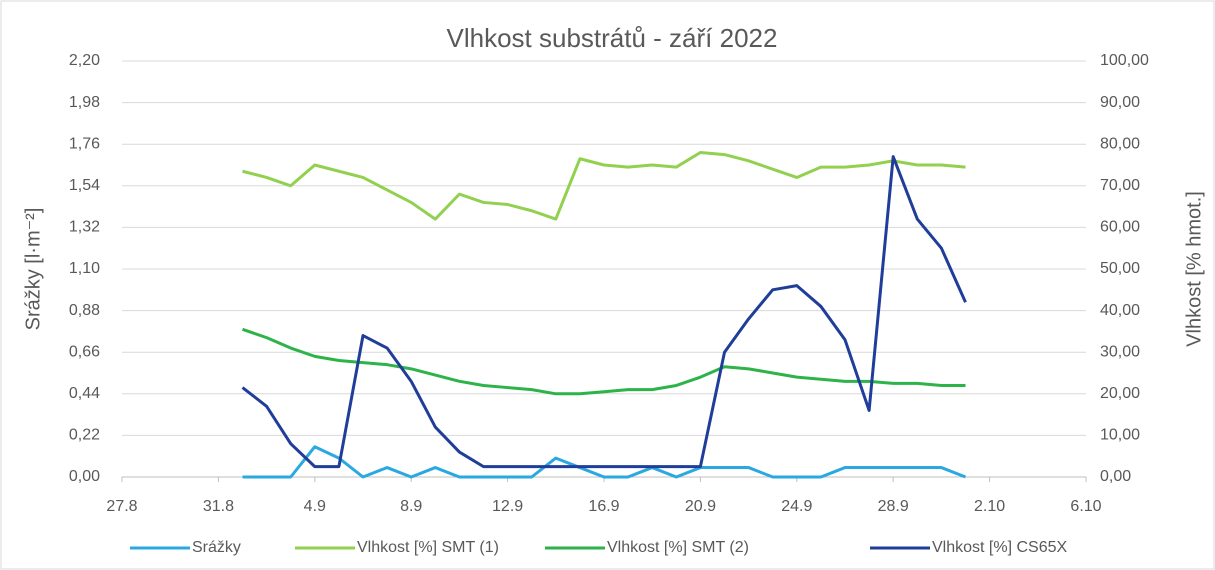 Image resolution: width=1215 pixels, height=570 pixels. Describe the element at coordinates (1120, 185) in the screenshot. I see `y2-tick-label: 70,00` at that location.